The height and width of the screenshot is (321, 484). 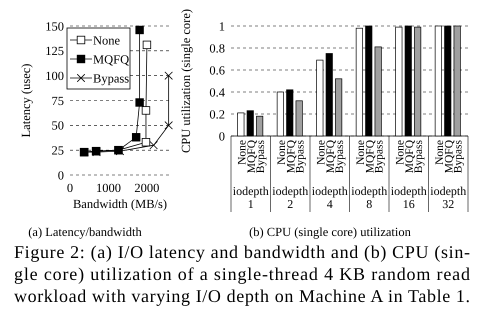 What do you see at coordinates (70, 188) in the screenshot?
I see `x-tick-label: 0` at bounding box center [70, 188].